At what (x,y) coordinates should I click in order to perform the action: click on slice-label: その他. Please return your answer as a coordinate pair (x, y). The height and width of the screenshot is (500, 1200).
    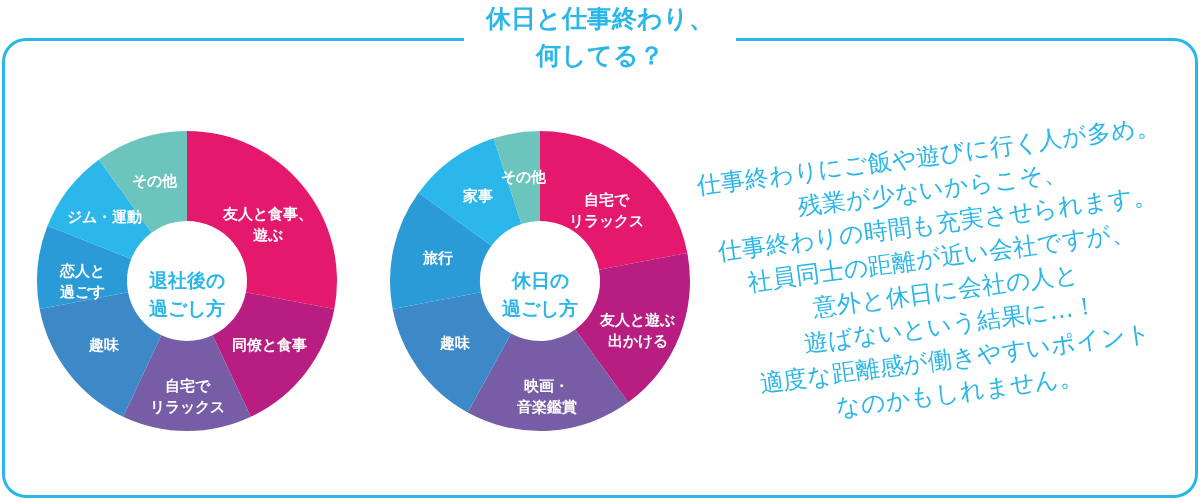
    Looking at the image, I should click on (155, 181).